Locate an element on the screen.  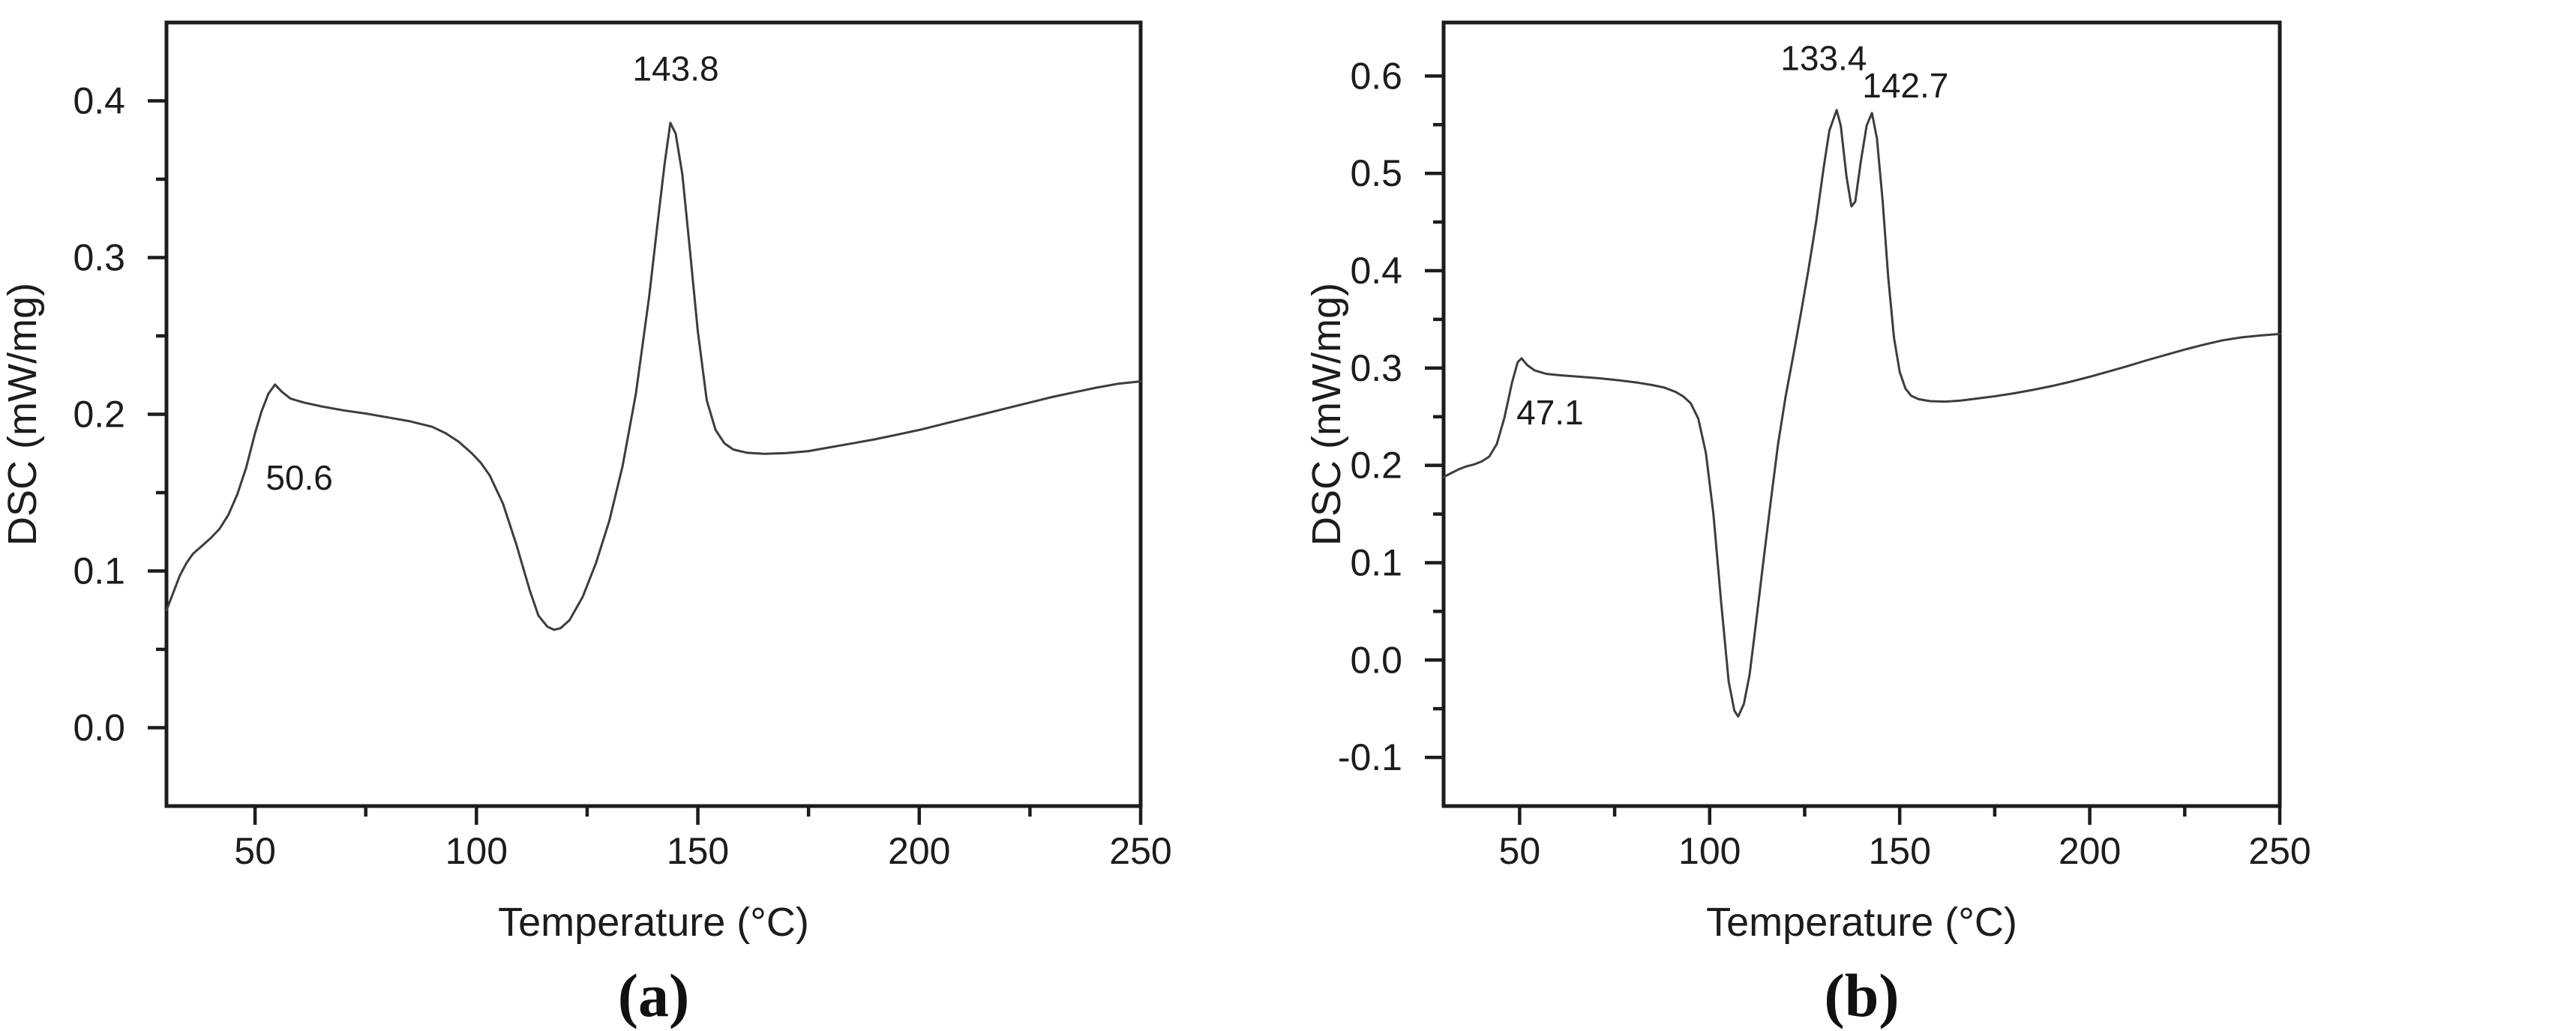
peak-annotation: 142.7 is located at coordinates (1905, 85).